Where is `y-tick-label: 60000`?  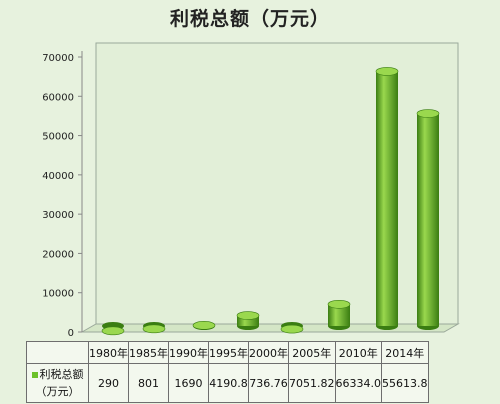 y-tick-label: 60000 is located at coordinates (58, 97).